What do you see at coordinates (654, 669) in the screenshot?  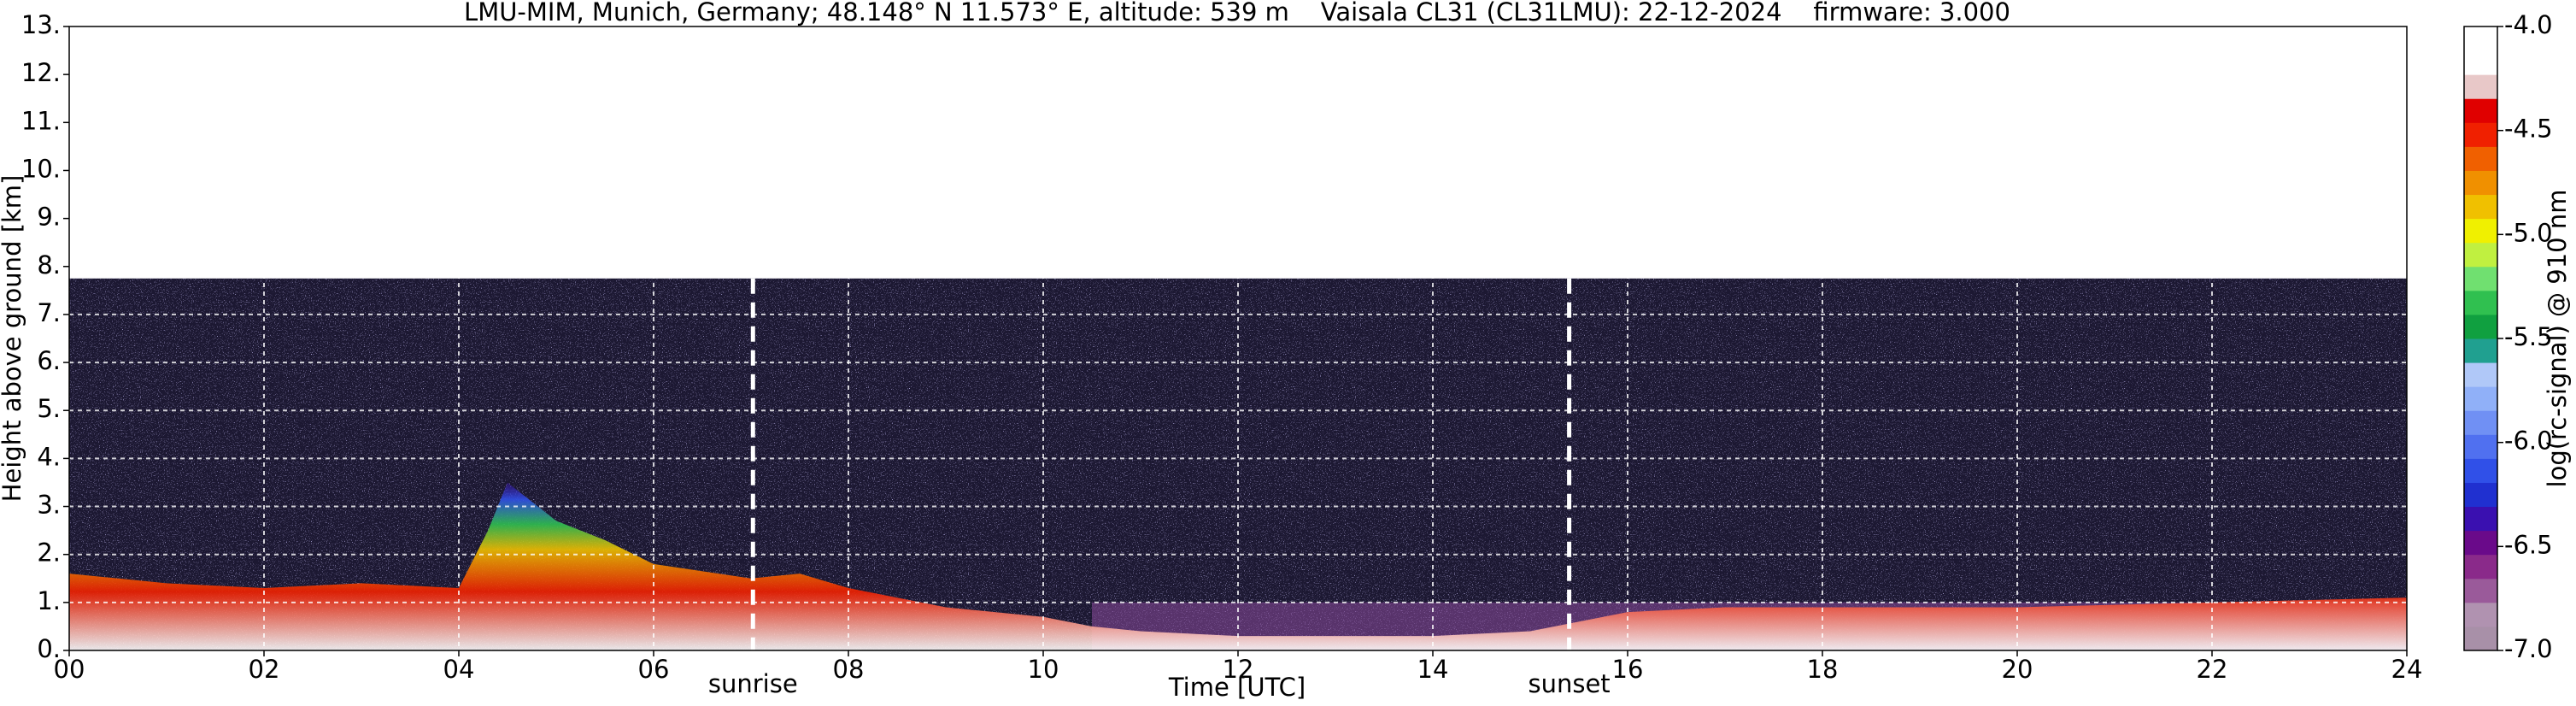 I see `x-tick-label: 06` at bounding box center [654, 669].